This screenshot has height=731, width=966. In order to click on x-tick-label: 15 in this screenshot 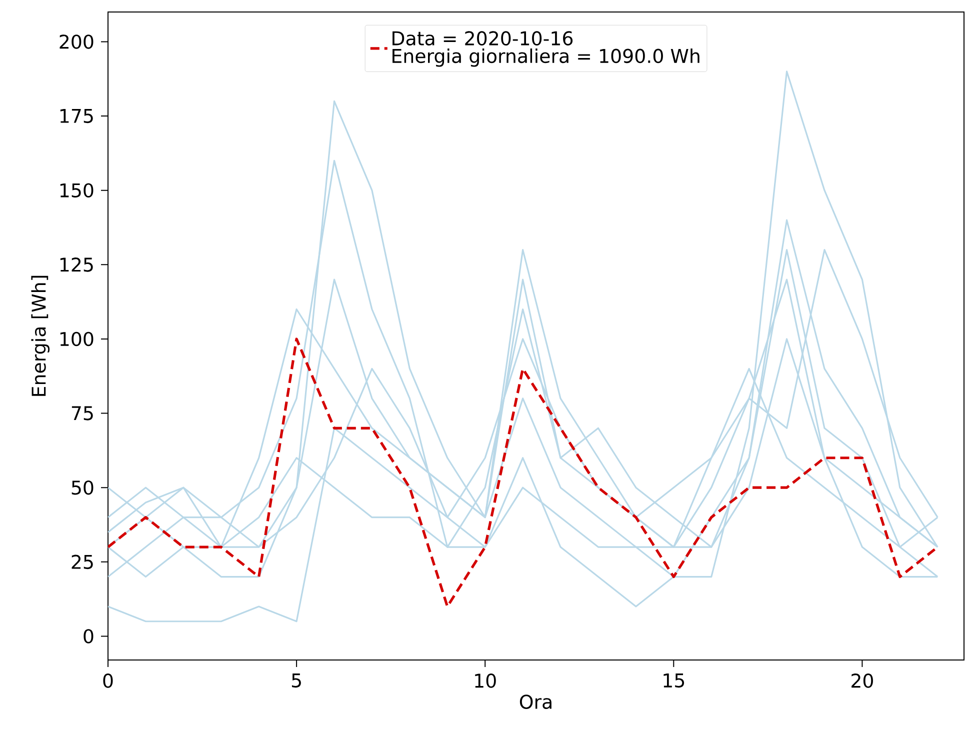, I will do `click(674, 681)`.